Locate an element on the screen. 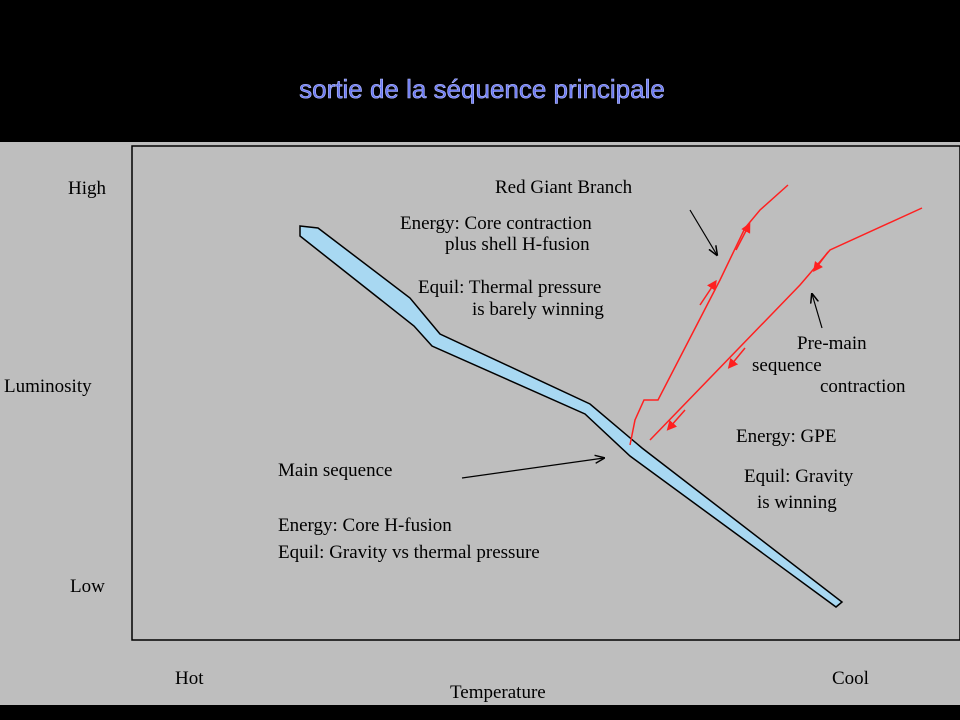 This screenshot has width=960, height=720. annotation: is barely winning is located at coordinates (538, 309).